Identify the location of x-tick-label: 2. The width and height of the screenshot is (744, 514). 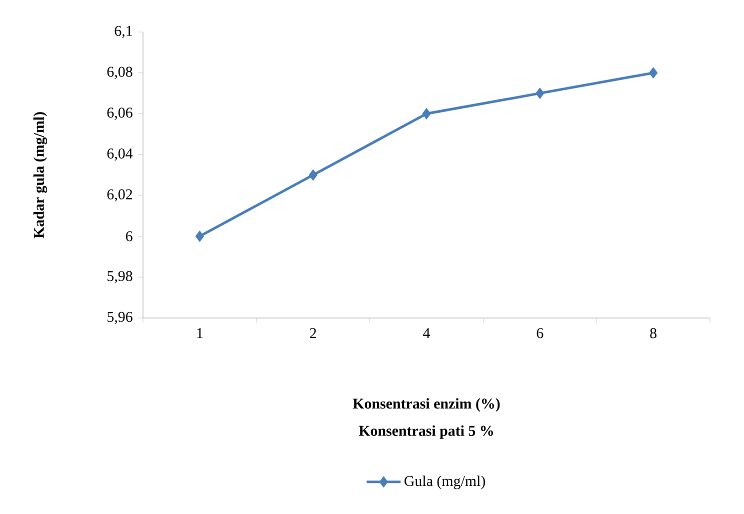
(313, 333).